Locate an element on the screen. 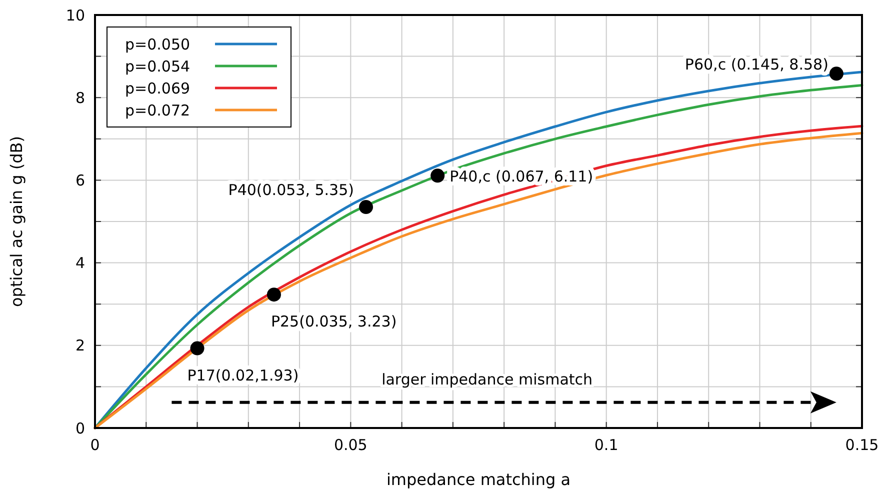 This screenshot has width=886, height=497. y-tick-label: 10 is located at coordinates (75, 15).